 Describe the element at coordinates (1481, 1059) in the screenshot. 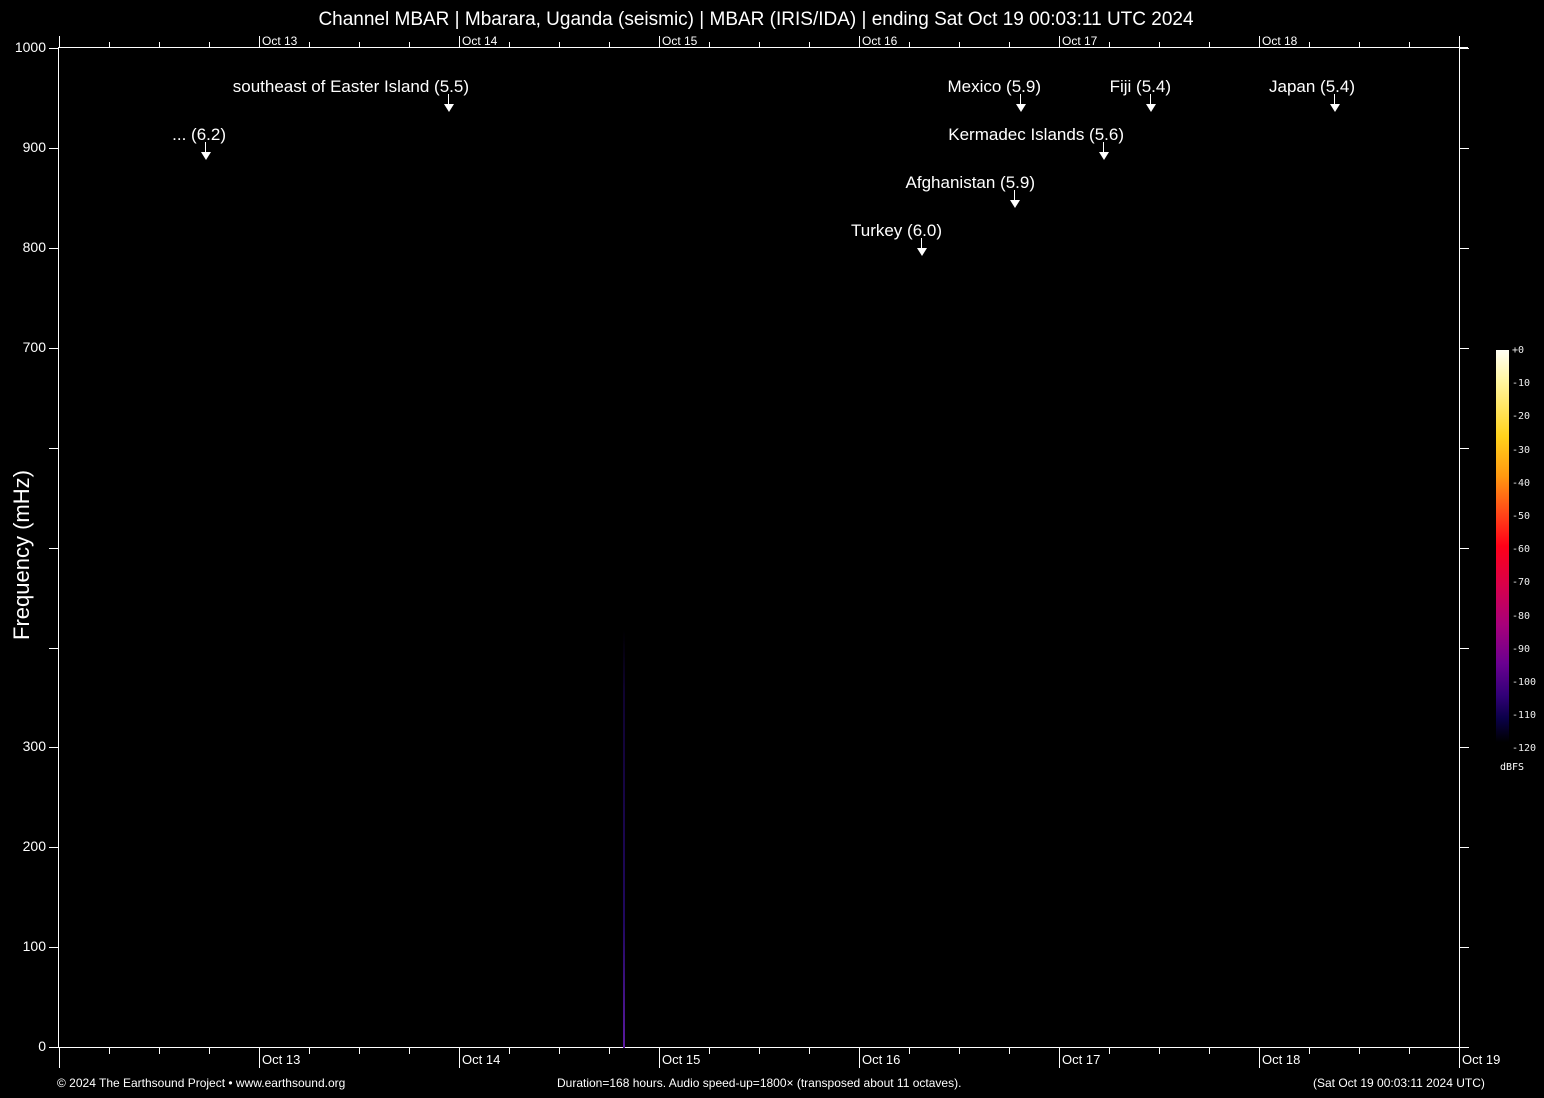

I see `x-date-label-bottom: Oct 19` at that location.